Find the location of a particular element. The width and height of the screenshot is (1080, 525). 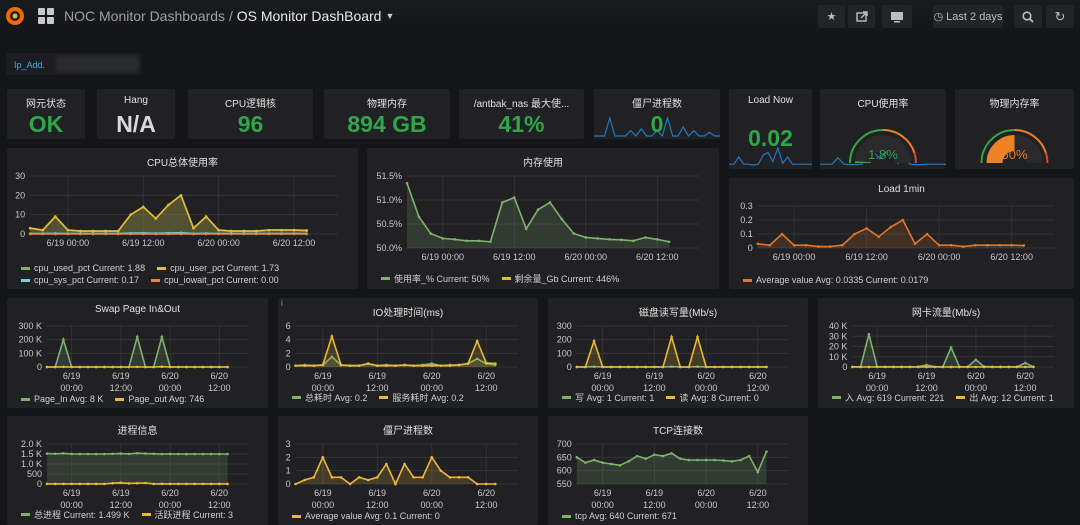

legend-item: 使用率_% Current: 50% is located at coordinates (435, 278).